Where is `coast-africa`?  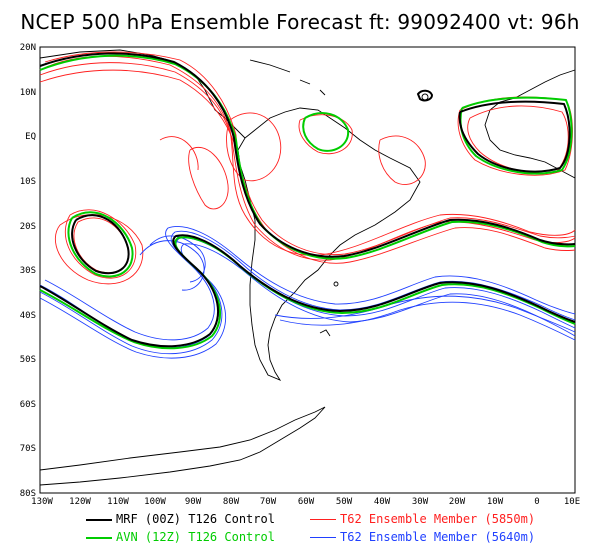
coast-africa is located at coordinates (530, 124).